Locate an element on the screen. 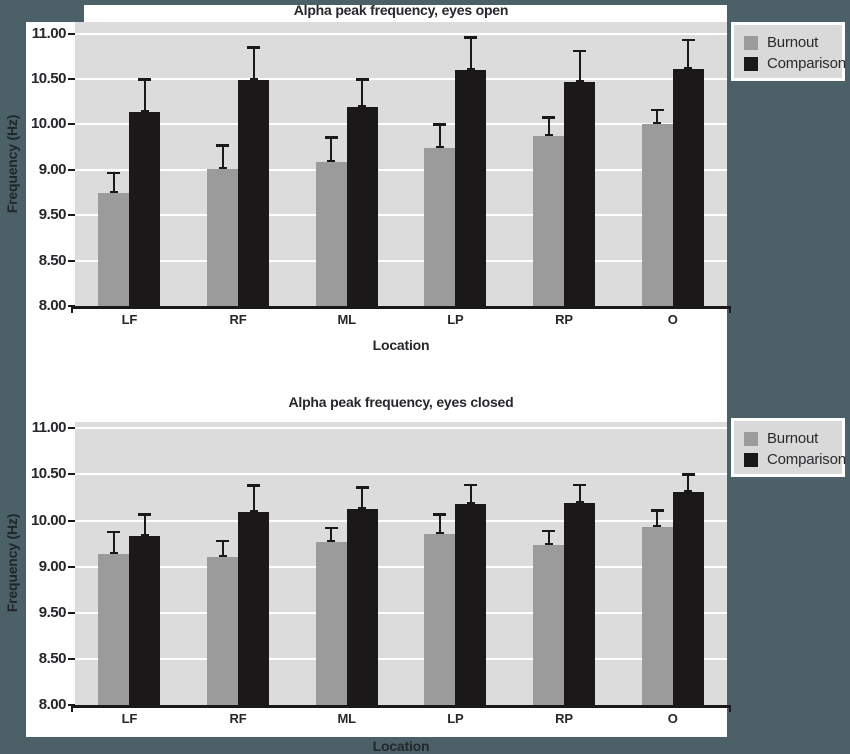  y-tick-label: 11.00 is located at coordinates (49, 33).